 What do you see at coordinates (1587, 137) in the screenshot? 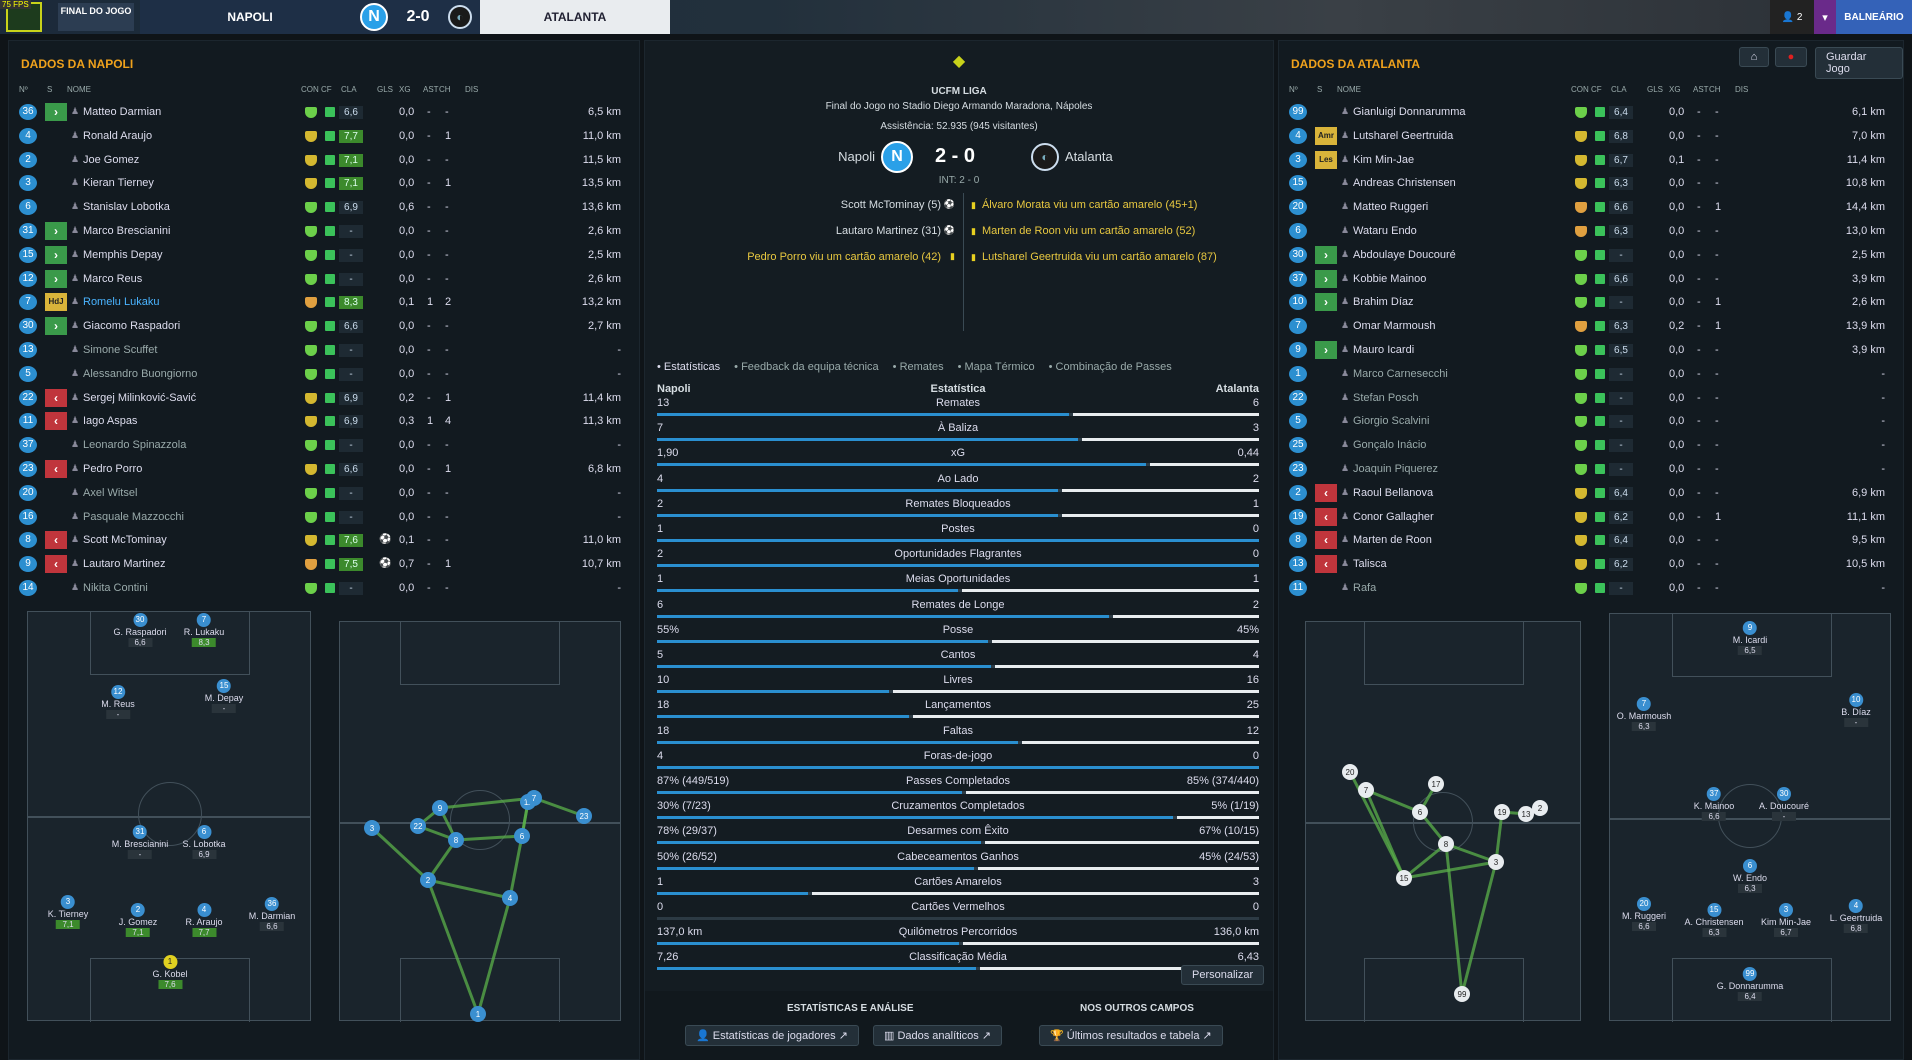
I see `table-row: 4 Amr ♟ Lutsharel Geertruida 6,8 0,0- -7,0 km` at bounding box center [1587, 137].